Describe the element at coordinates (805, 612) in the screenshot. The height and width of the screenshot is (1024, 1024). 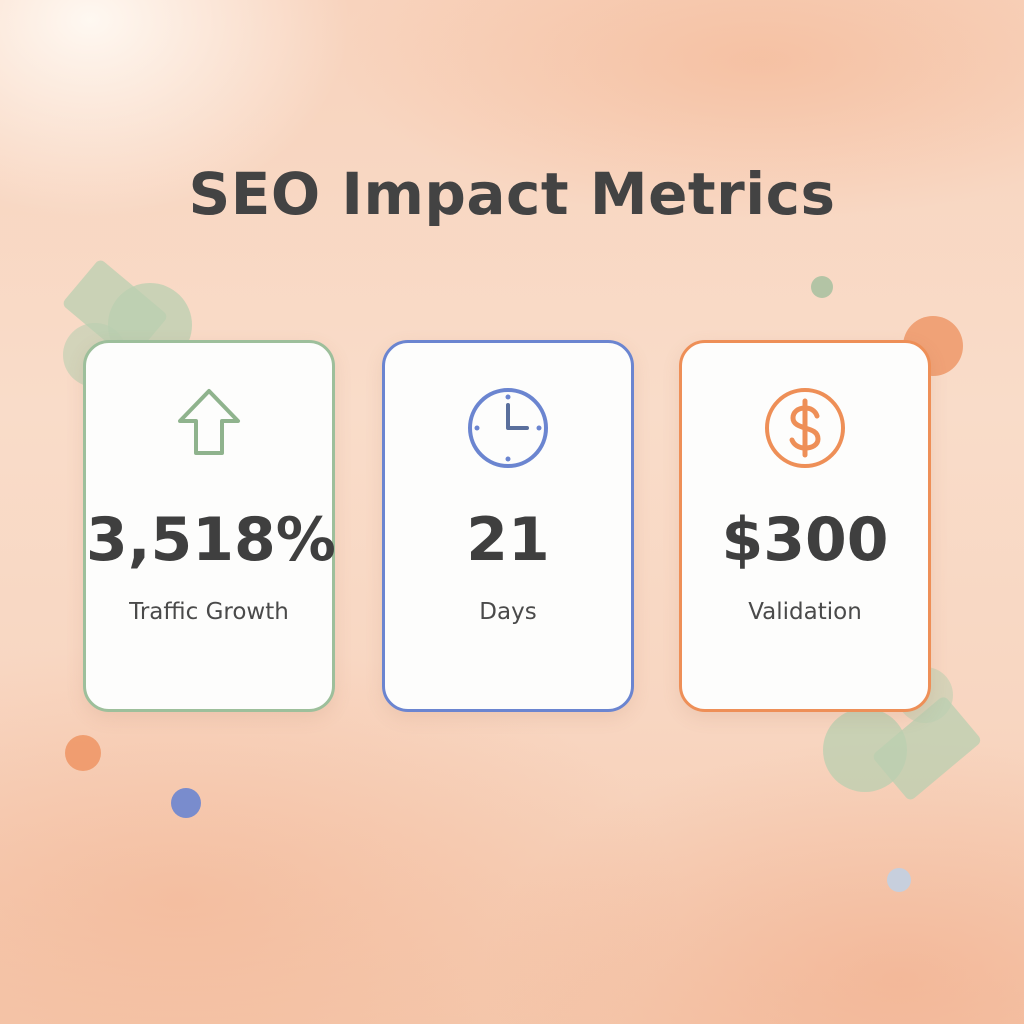
I see `metric-label: Validation` at that location.